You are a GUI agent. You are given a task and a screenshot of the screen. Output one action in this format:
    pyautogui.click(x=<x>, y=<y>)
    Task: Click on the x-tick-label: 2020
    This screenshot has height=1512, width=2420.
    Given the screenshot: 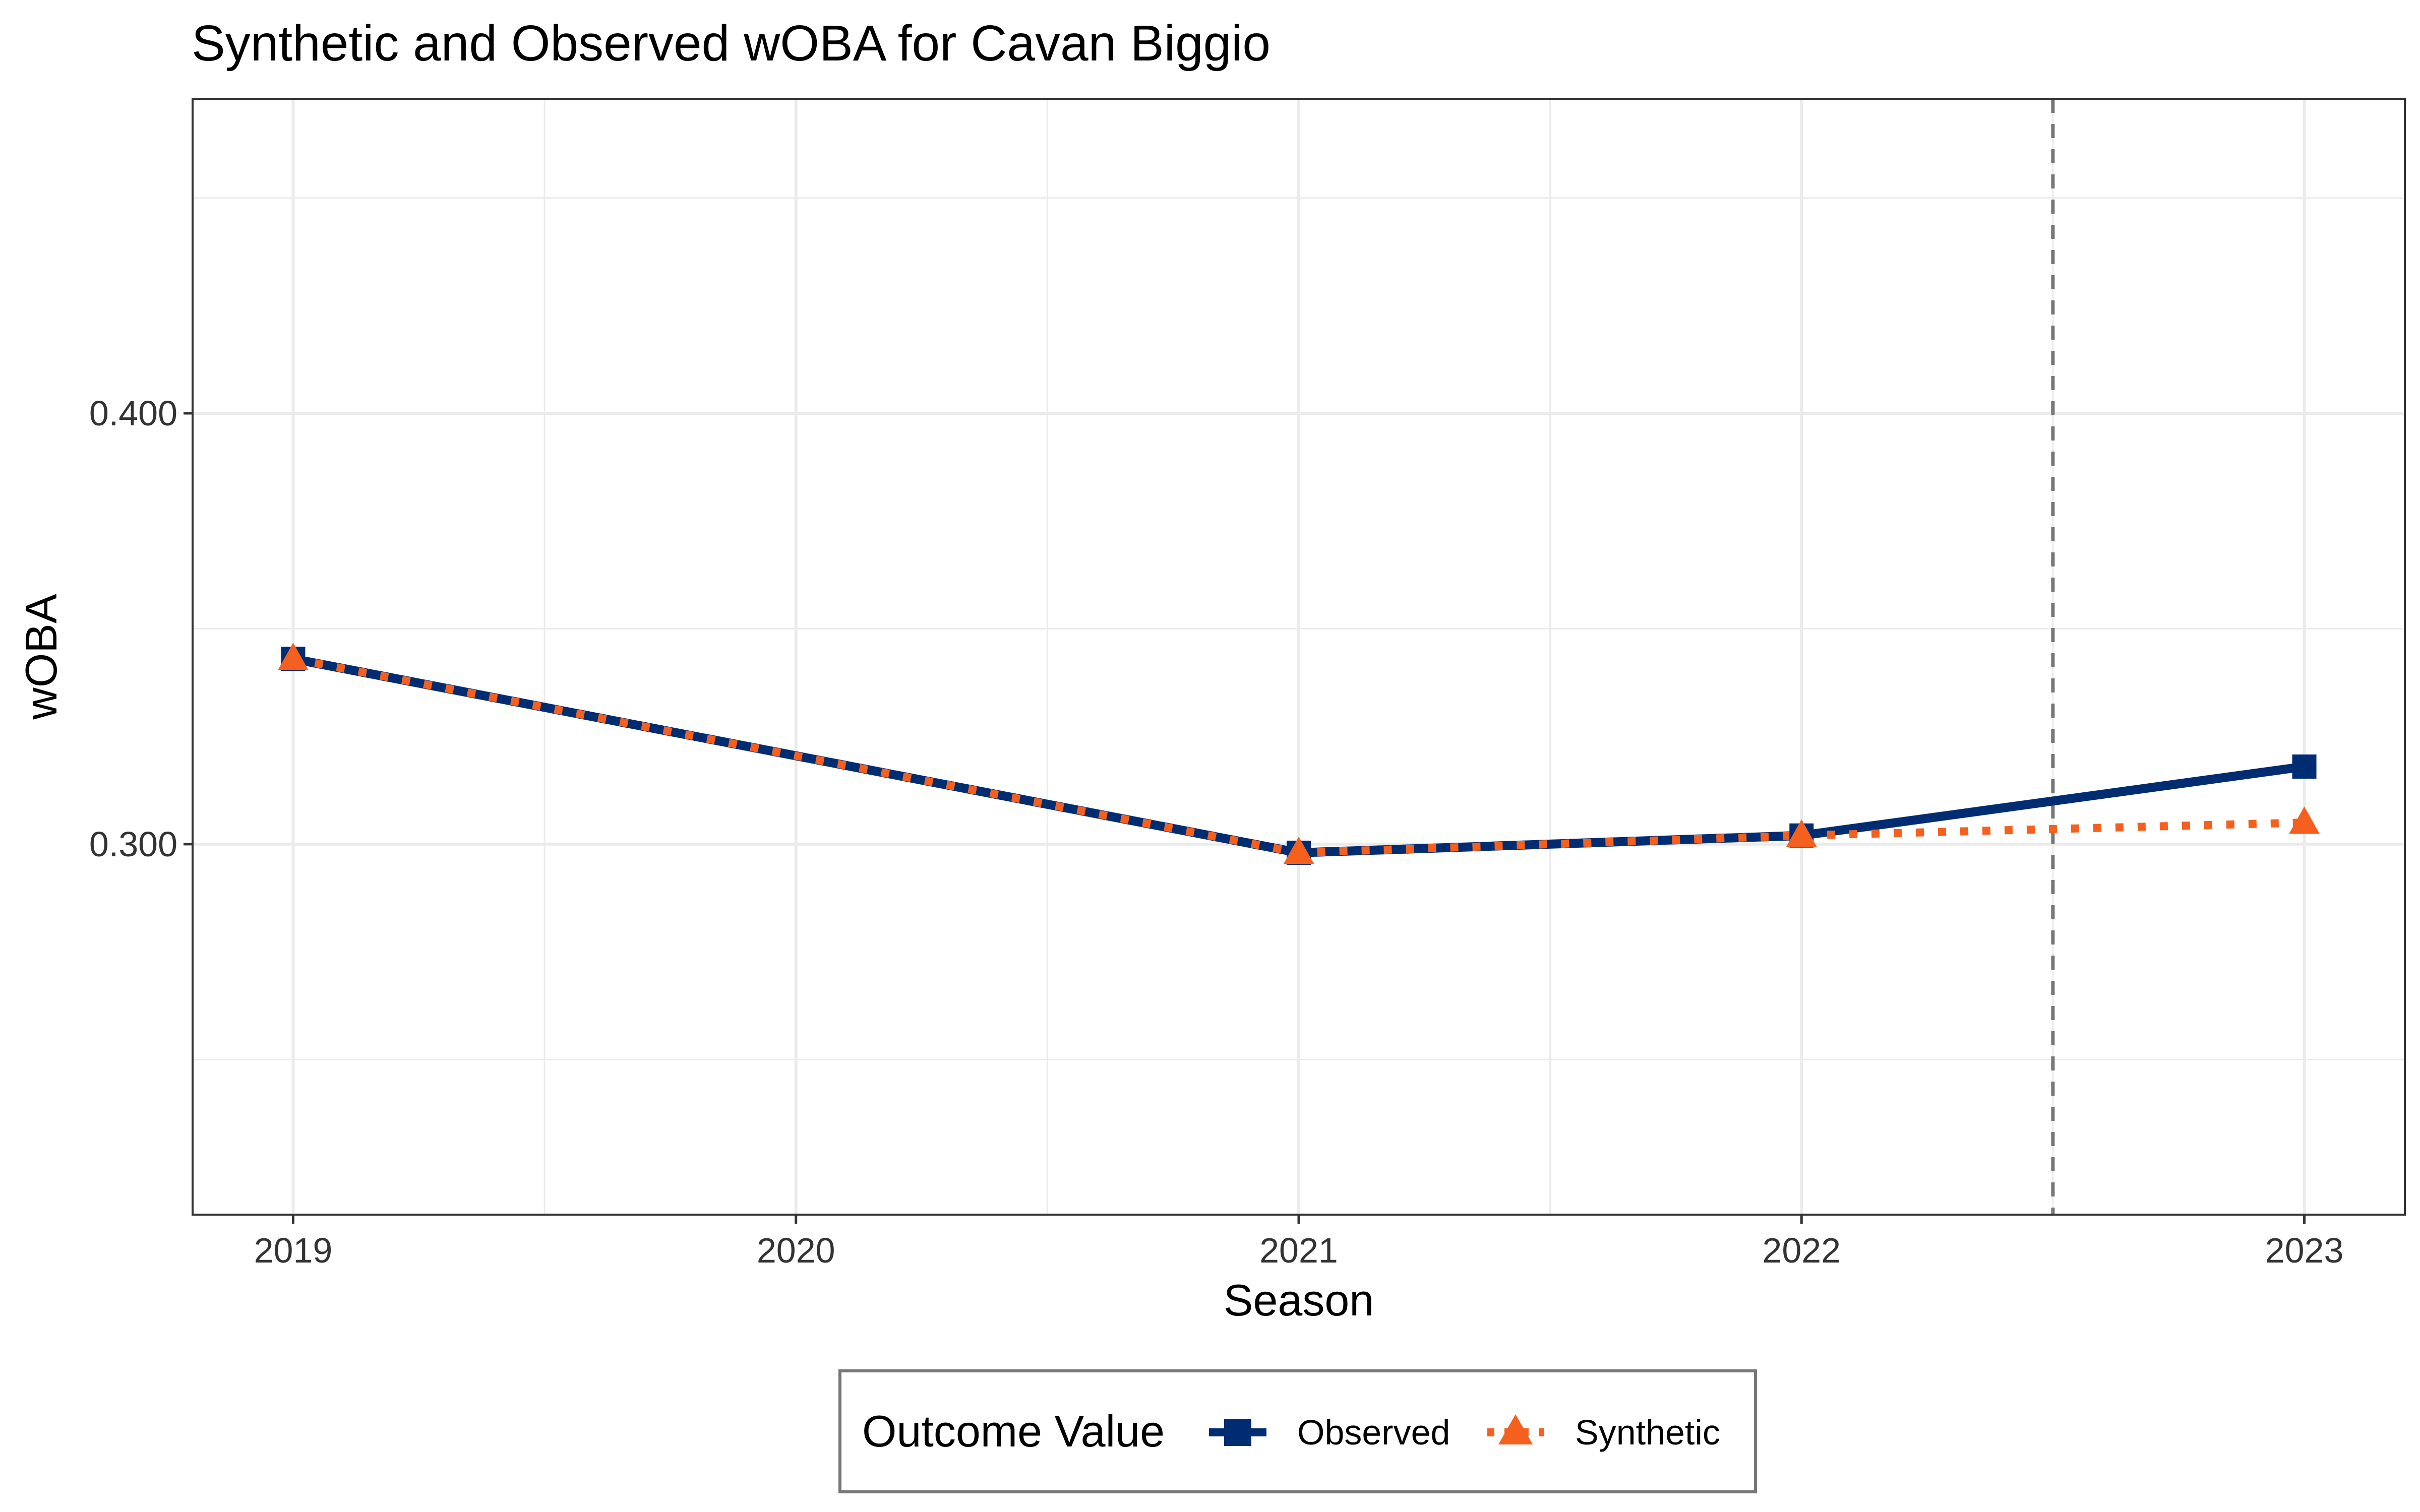 What is the action you would take?
    pyautogui.click(x=796, y=1250)
    